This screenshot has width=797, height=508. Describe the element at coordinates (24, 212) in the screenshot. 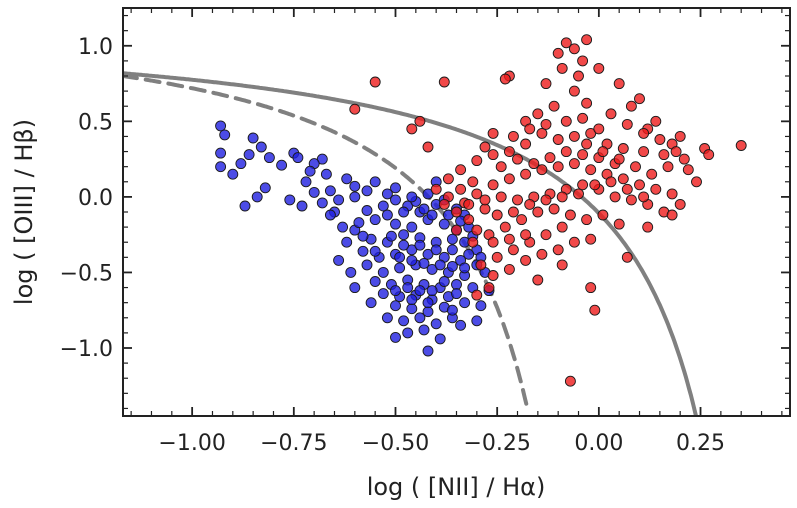

I see `y-axis-title: log ( [OIII] / Hβ)` at that location.